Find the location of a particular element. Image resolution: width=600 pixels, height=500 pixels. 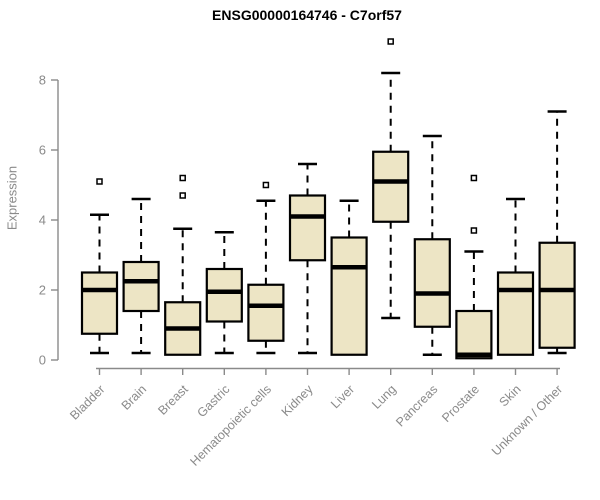

category-label: Hematopoietic cells is located at coordinates (230, 425).